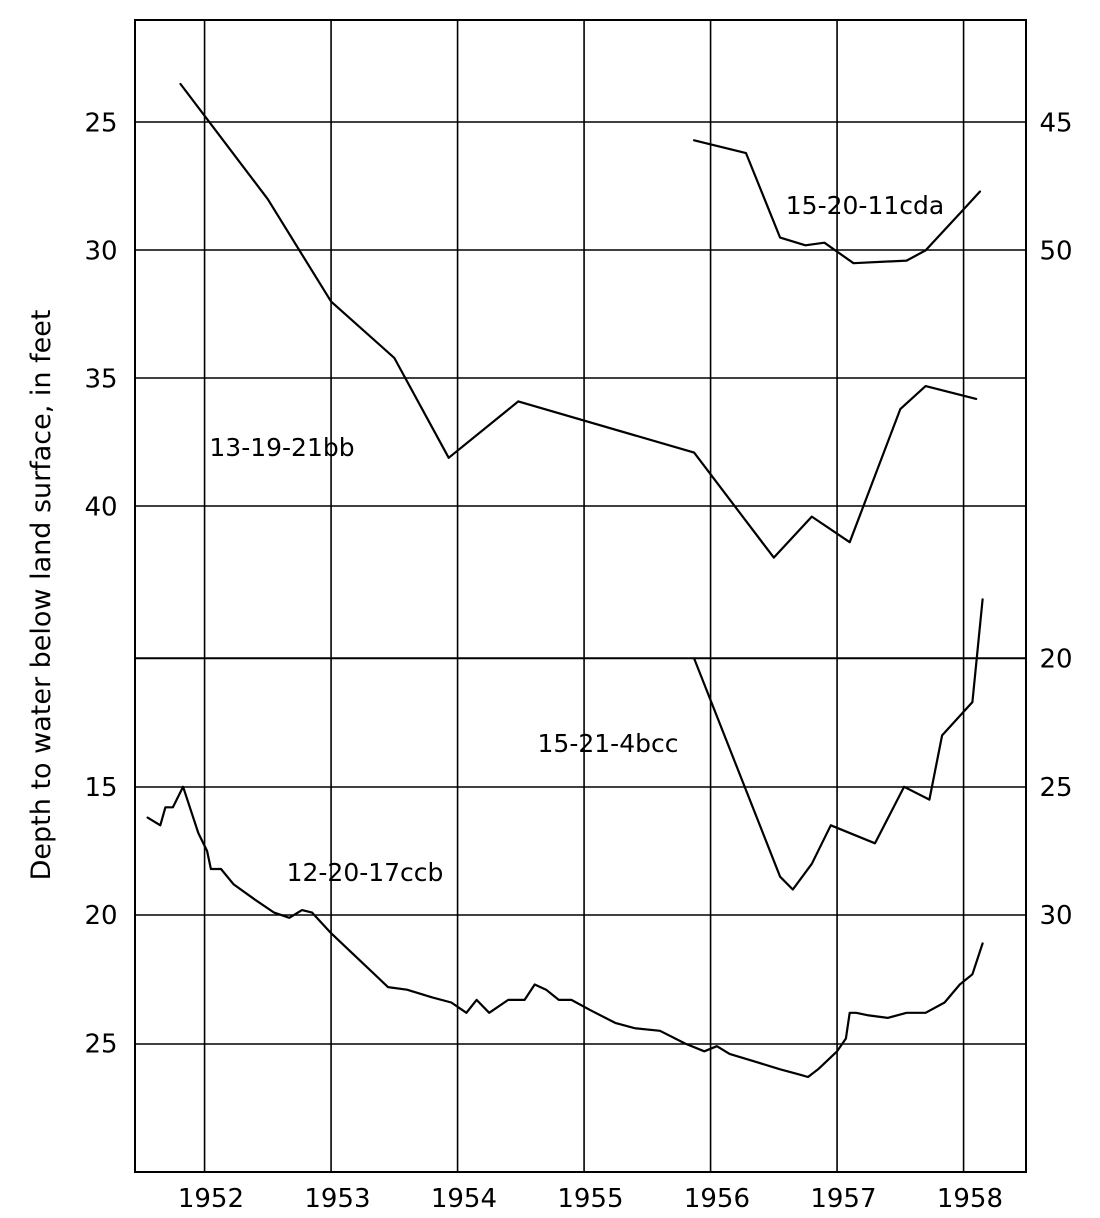  Describe the element at coordinates (1055, 788) in the screenshot. I see `y-tick-label-right: 25` at that location.